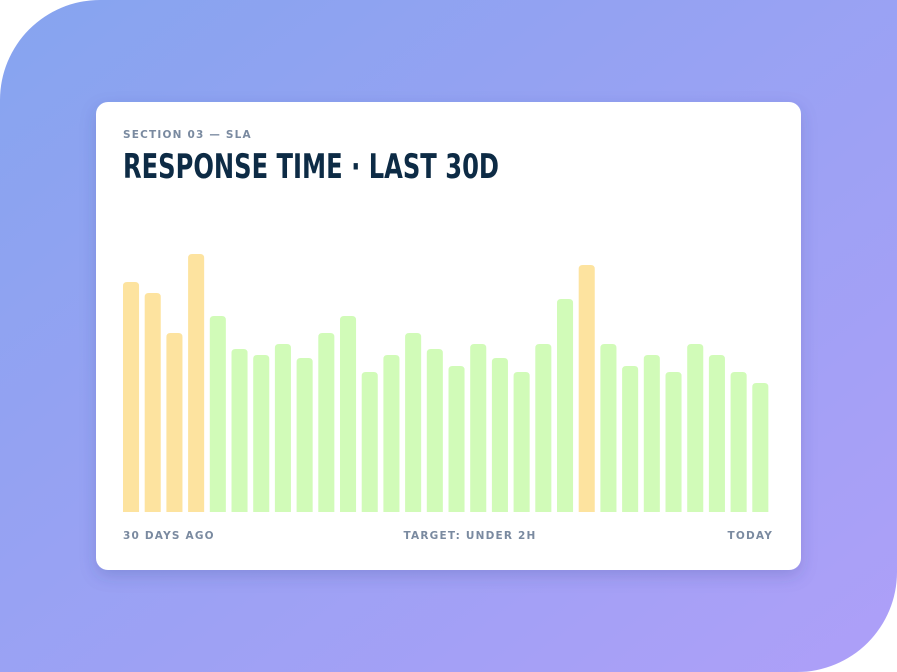 Image resolution: width=897 pixels, height=672 pixels. I want to click on chart-title: RESPONSE TIME · LAST 30D, so click(311, 167).